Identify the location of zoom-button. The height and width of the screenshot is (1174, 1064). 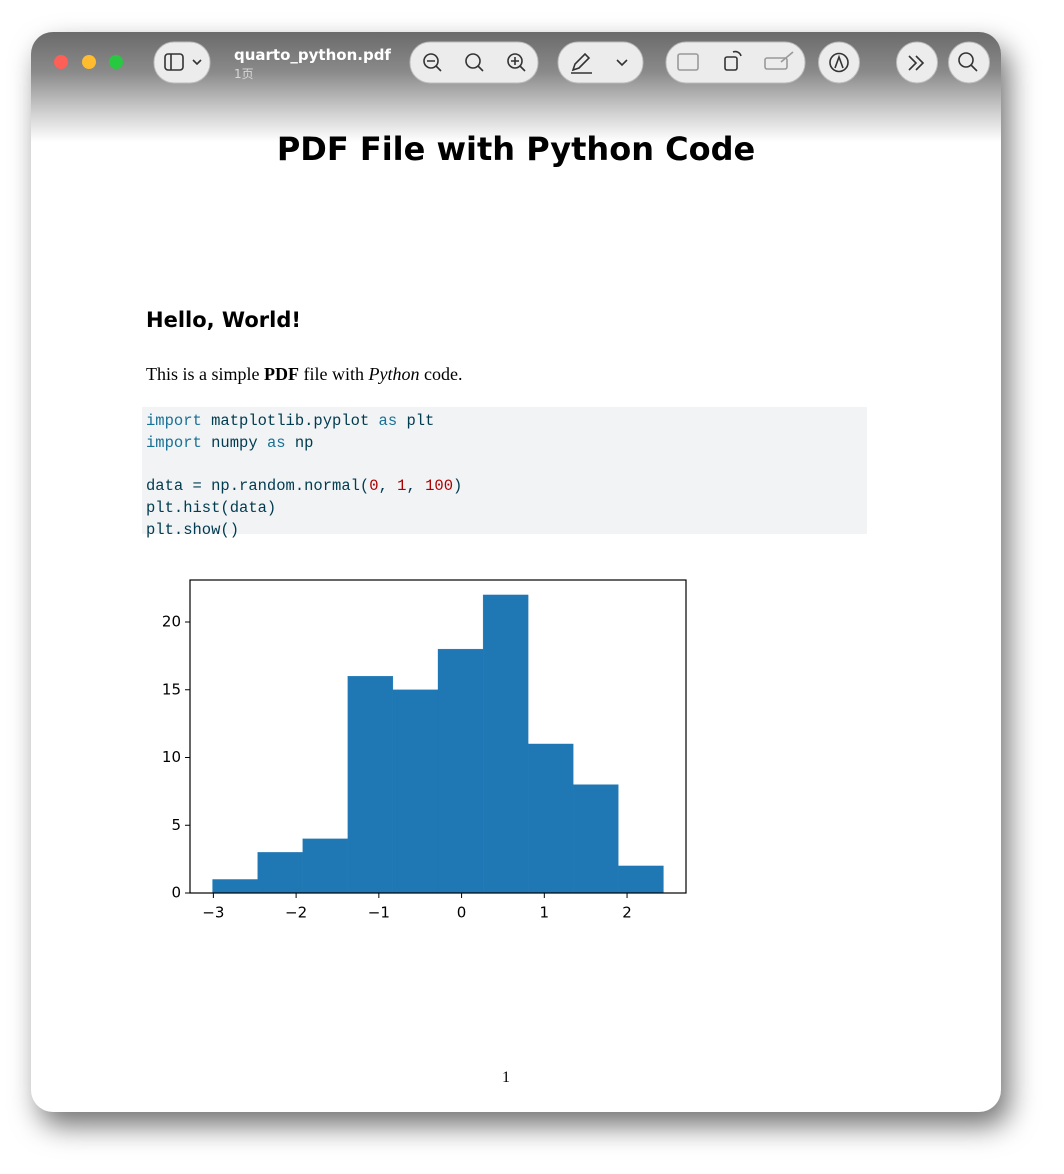
(116, 62).